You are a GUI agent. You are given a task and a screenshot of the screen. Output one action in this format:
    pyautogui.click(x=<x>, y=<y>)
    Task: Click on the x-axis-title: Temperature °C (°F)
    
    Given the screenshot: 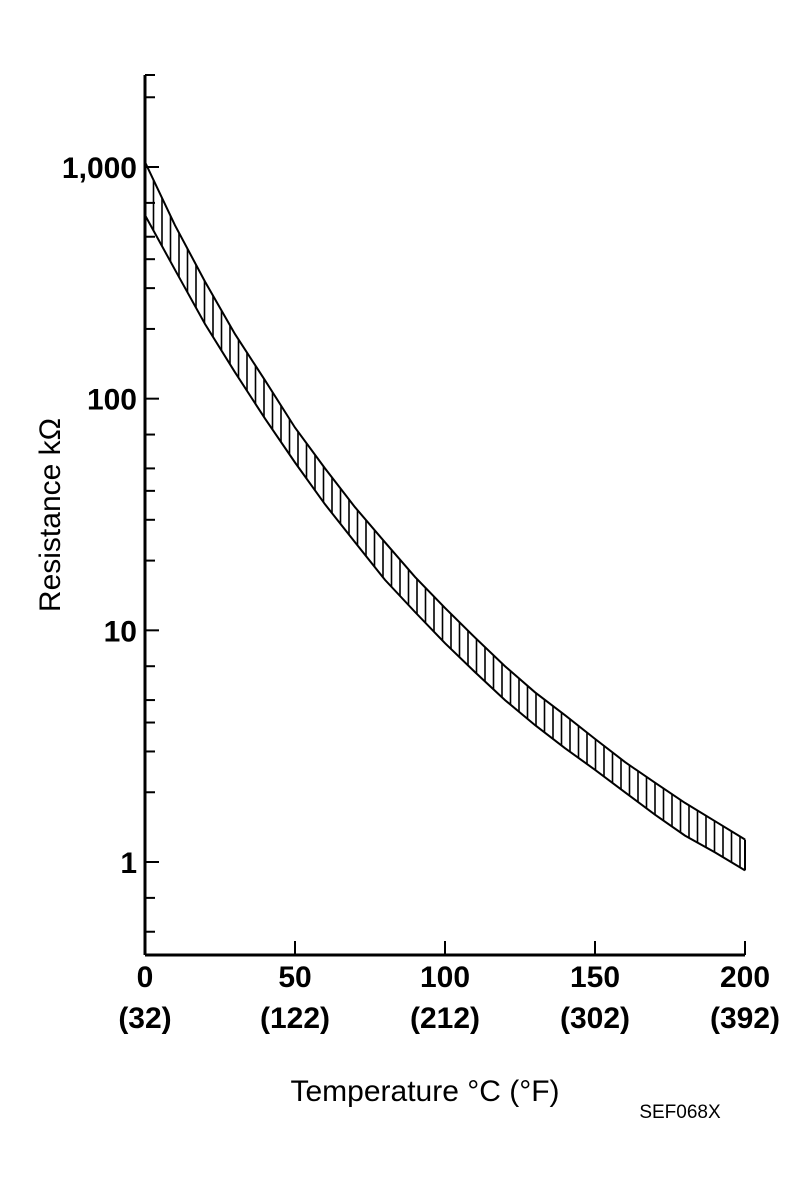 What is the action you would take?
    pyautogui.click(x=424, y=1091)
    